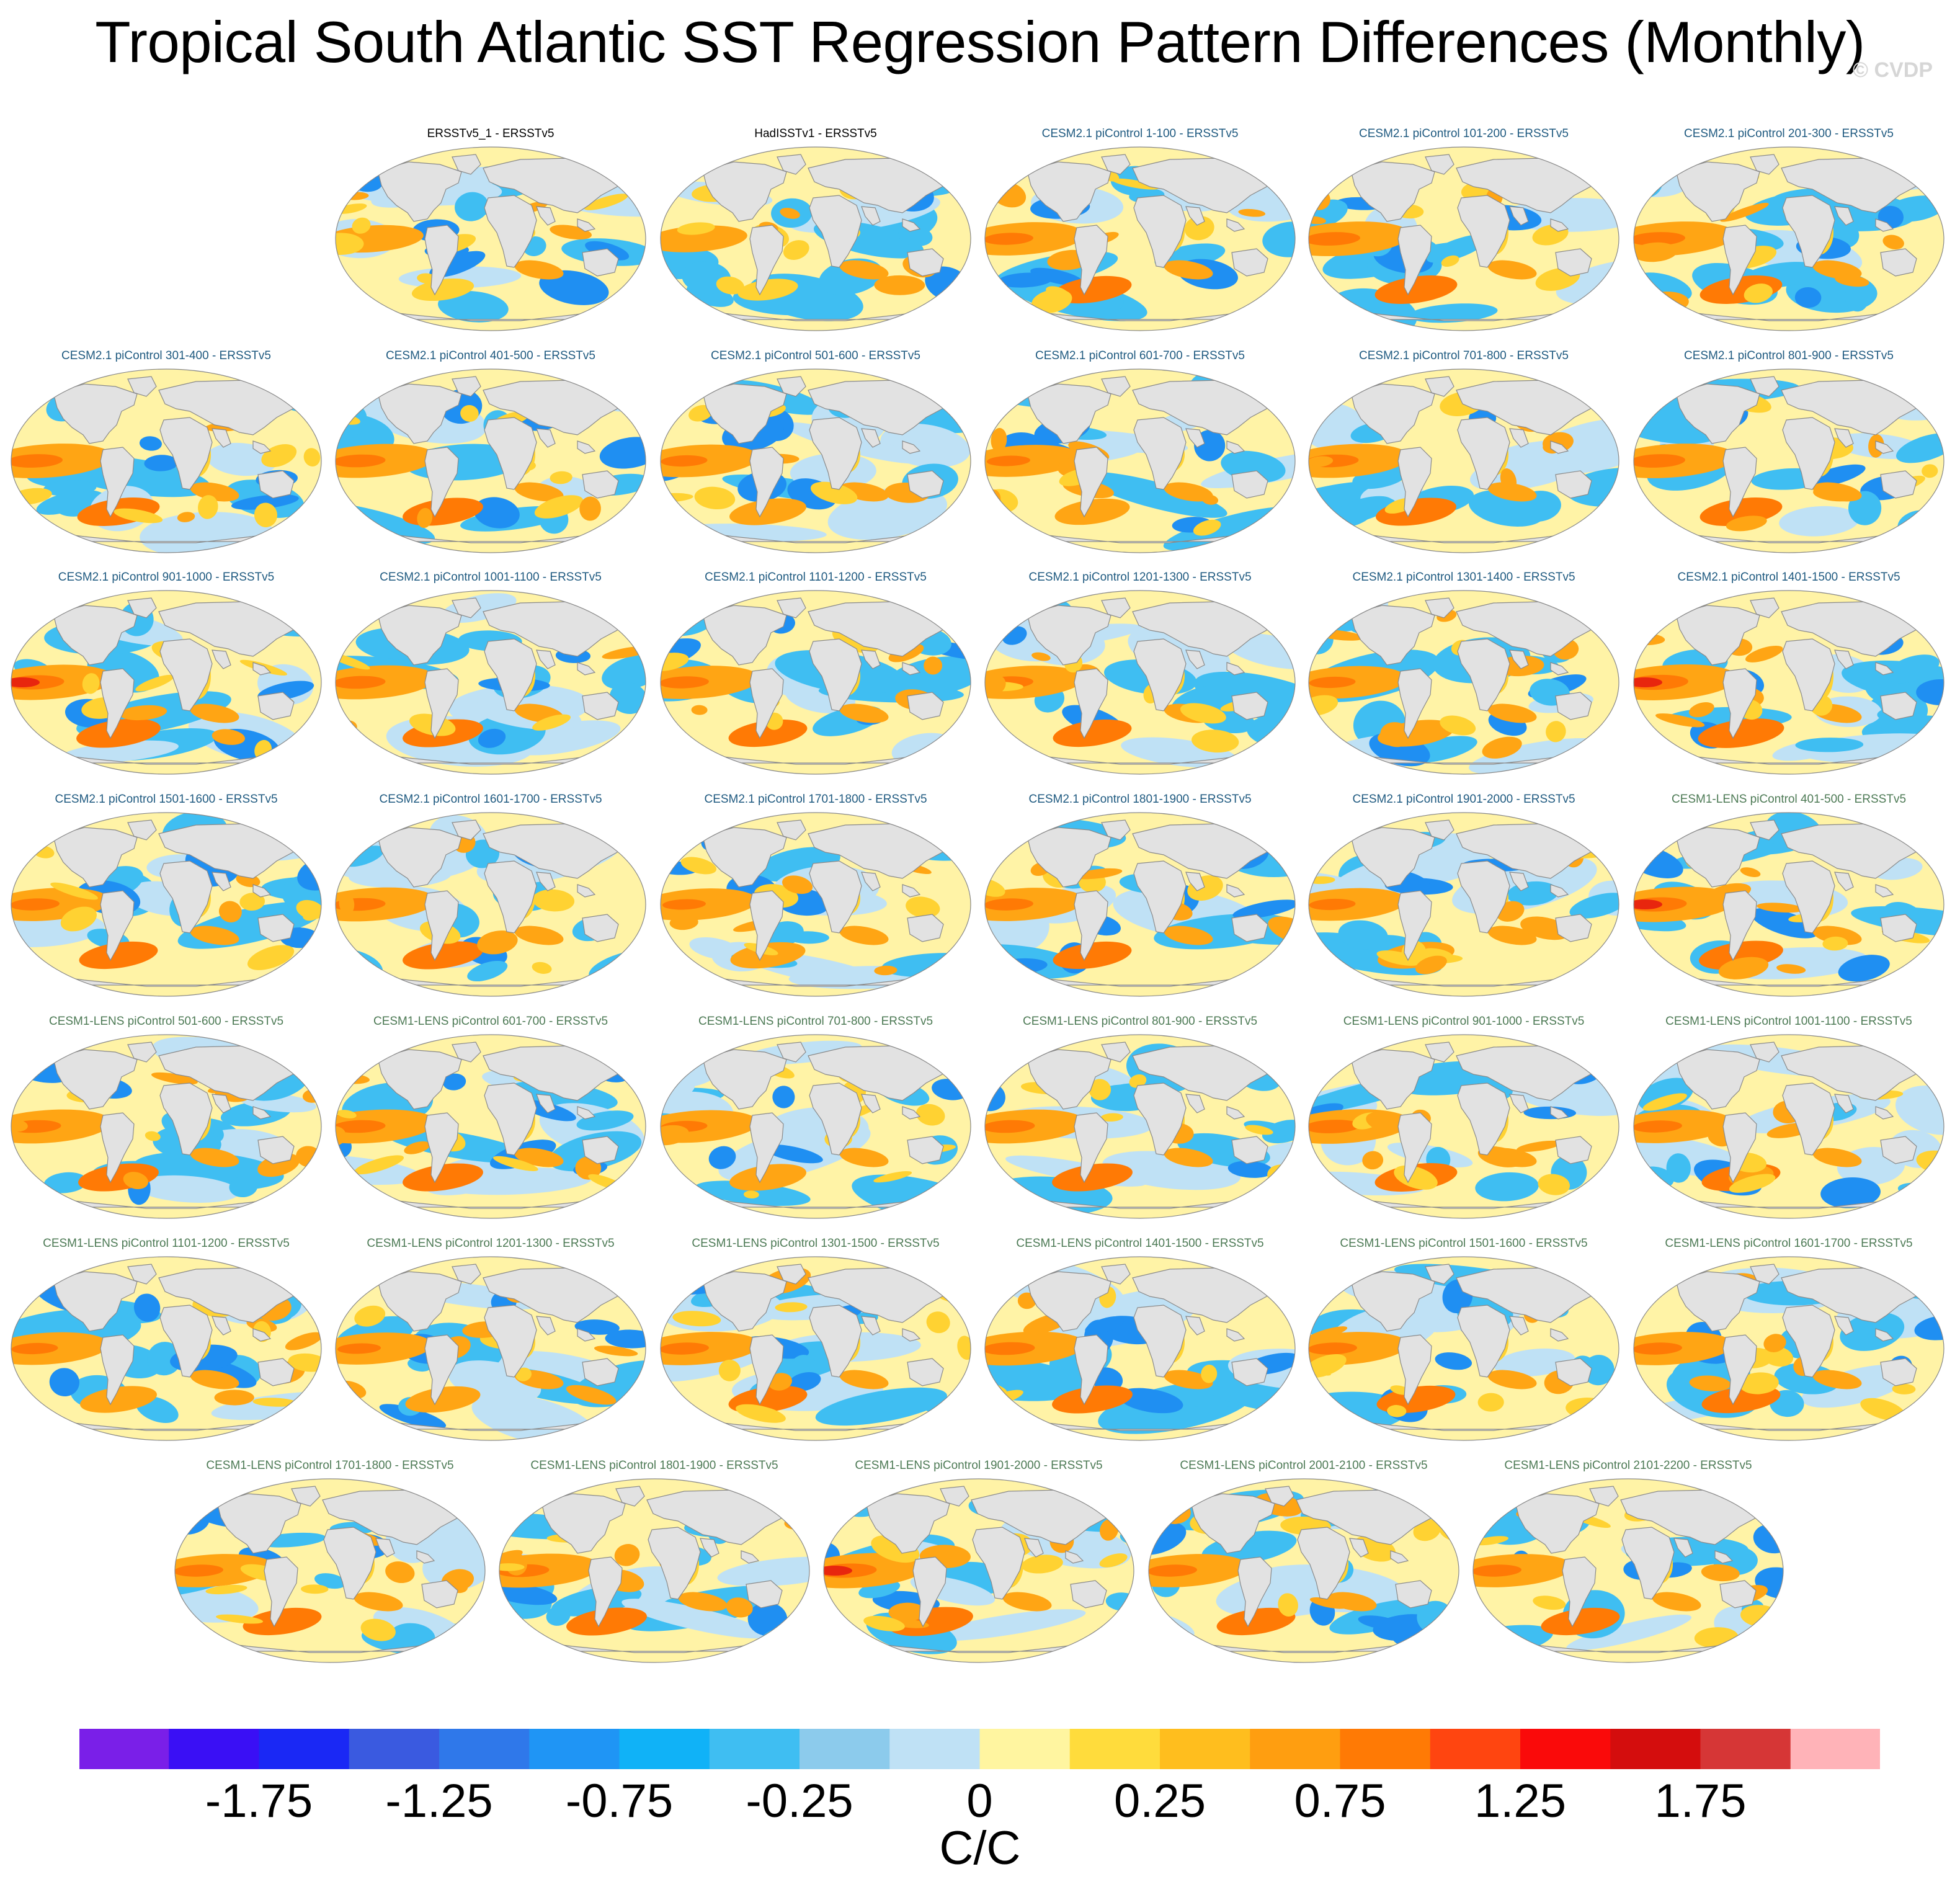 Image resolution: width=1960 pixels, height=1887 pixels. Describe the element at coordinates (1464, 1120) in the screenshot. I see `map-panel: CESM1-LENS piControl 901-1000 - ERSSTv5` at that location.